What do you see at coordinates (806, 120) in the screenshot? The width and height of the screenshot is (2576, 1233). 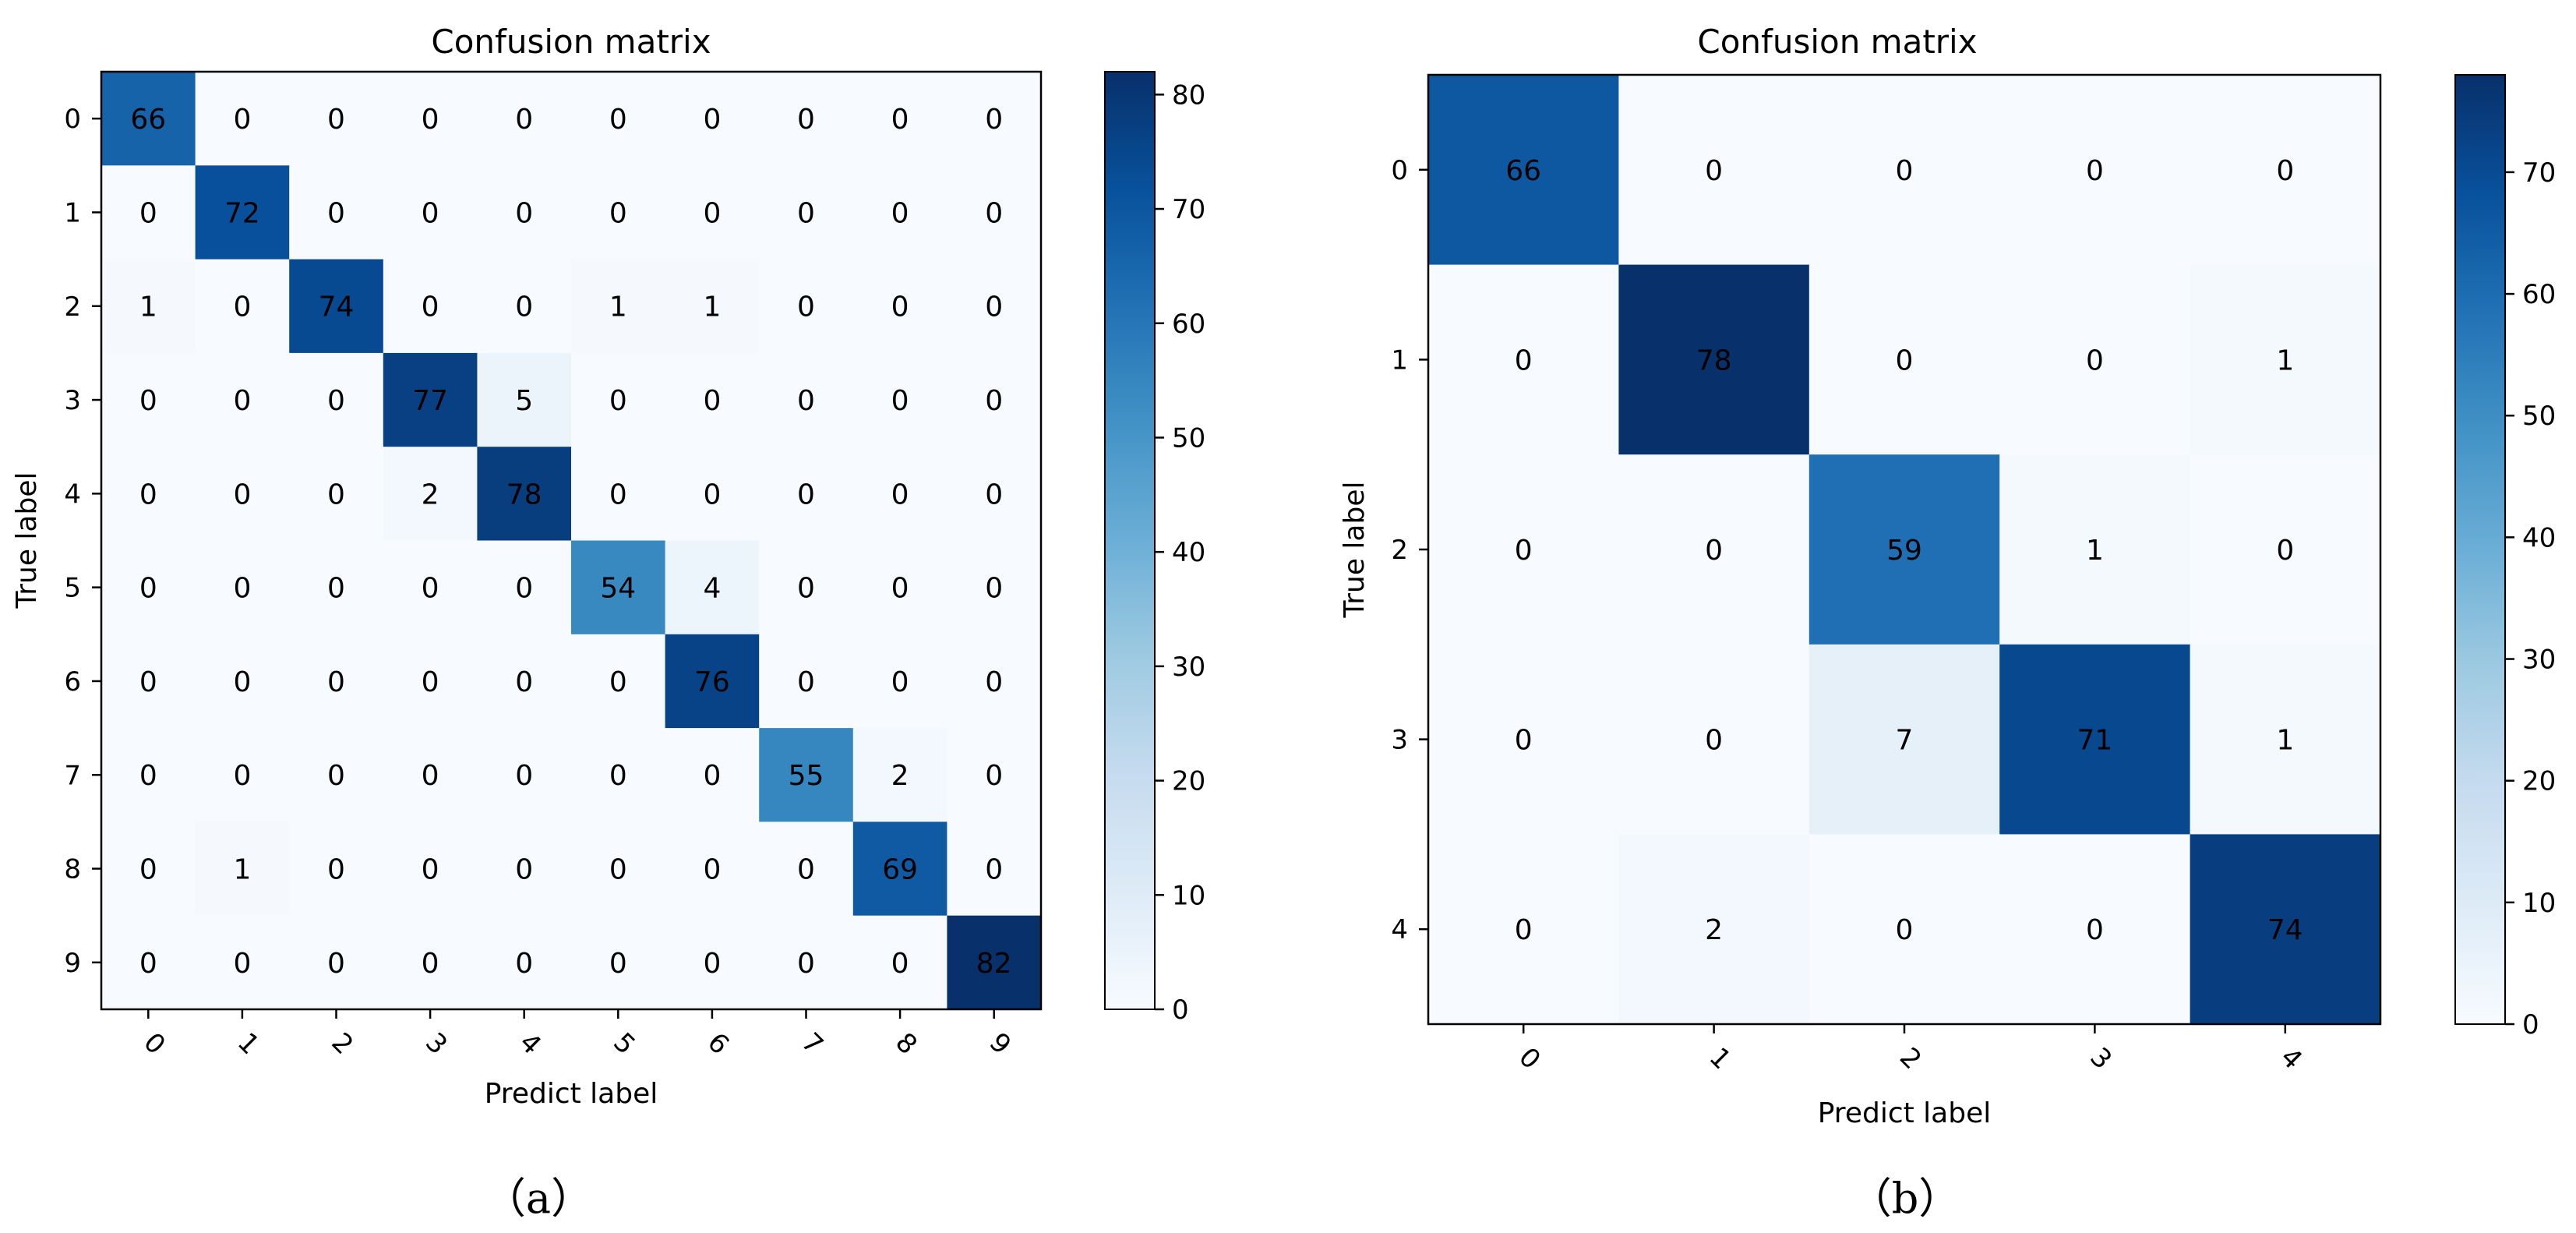 I see `cell-value-r0-c7: 0` at bounding box center [806, 120].